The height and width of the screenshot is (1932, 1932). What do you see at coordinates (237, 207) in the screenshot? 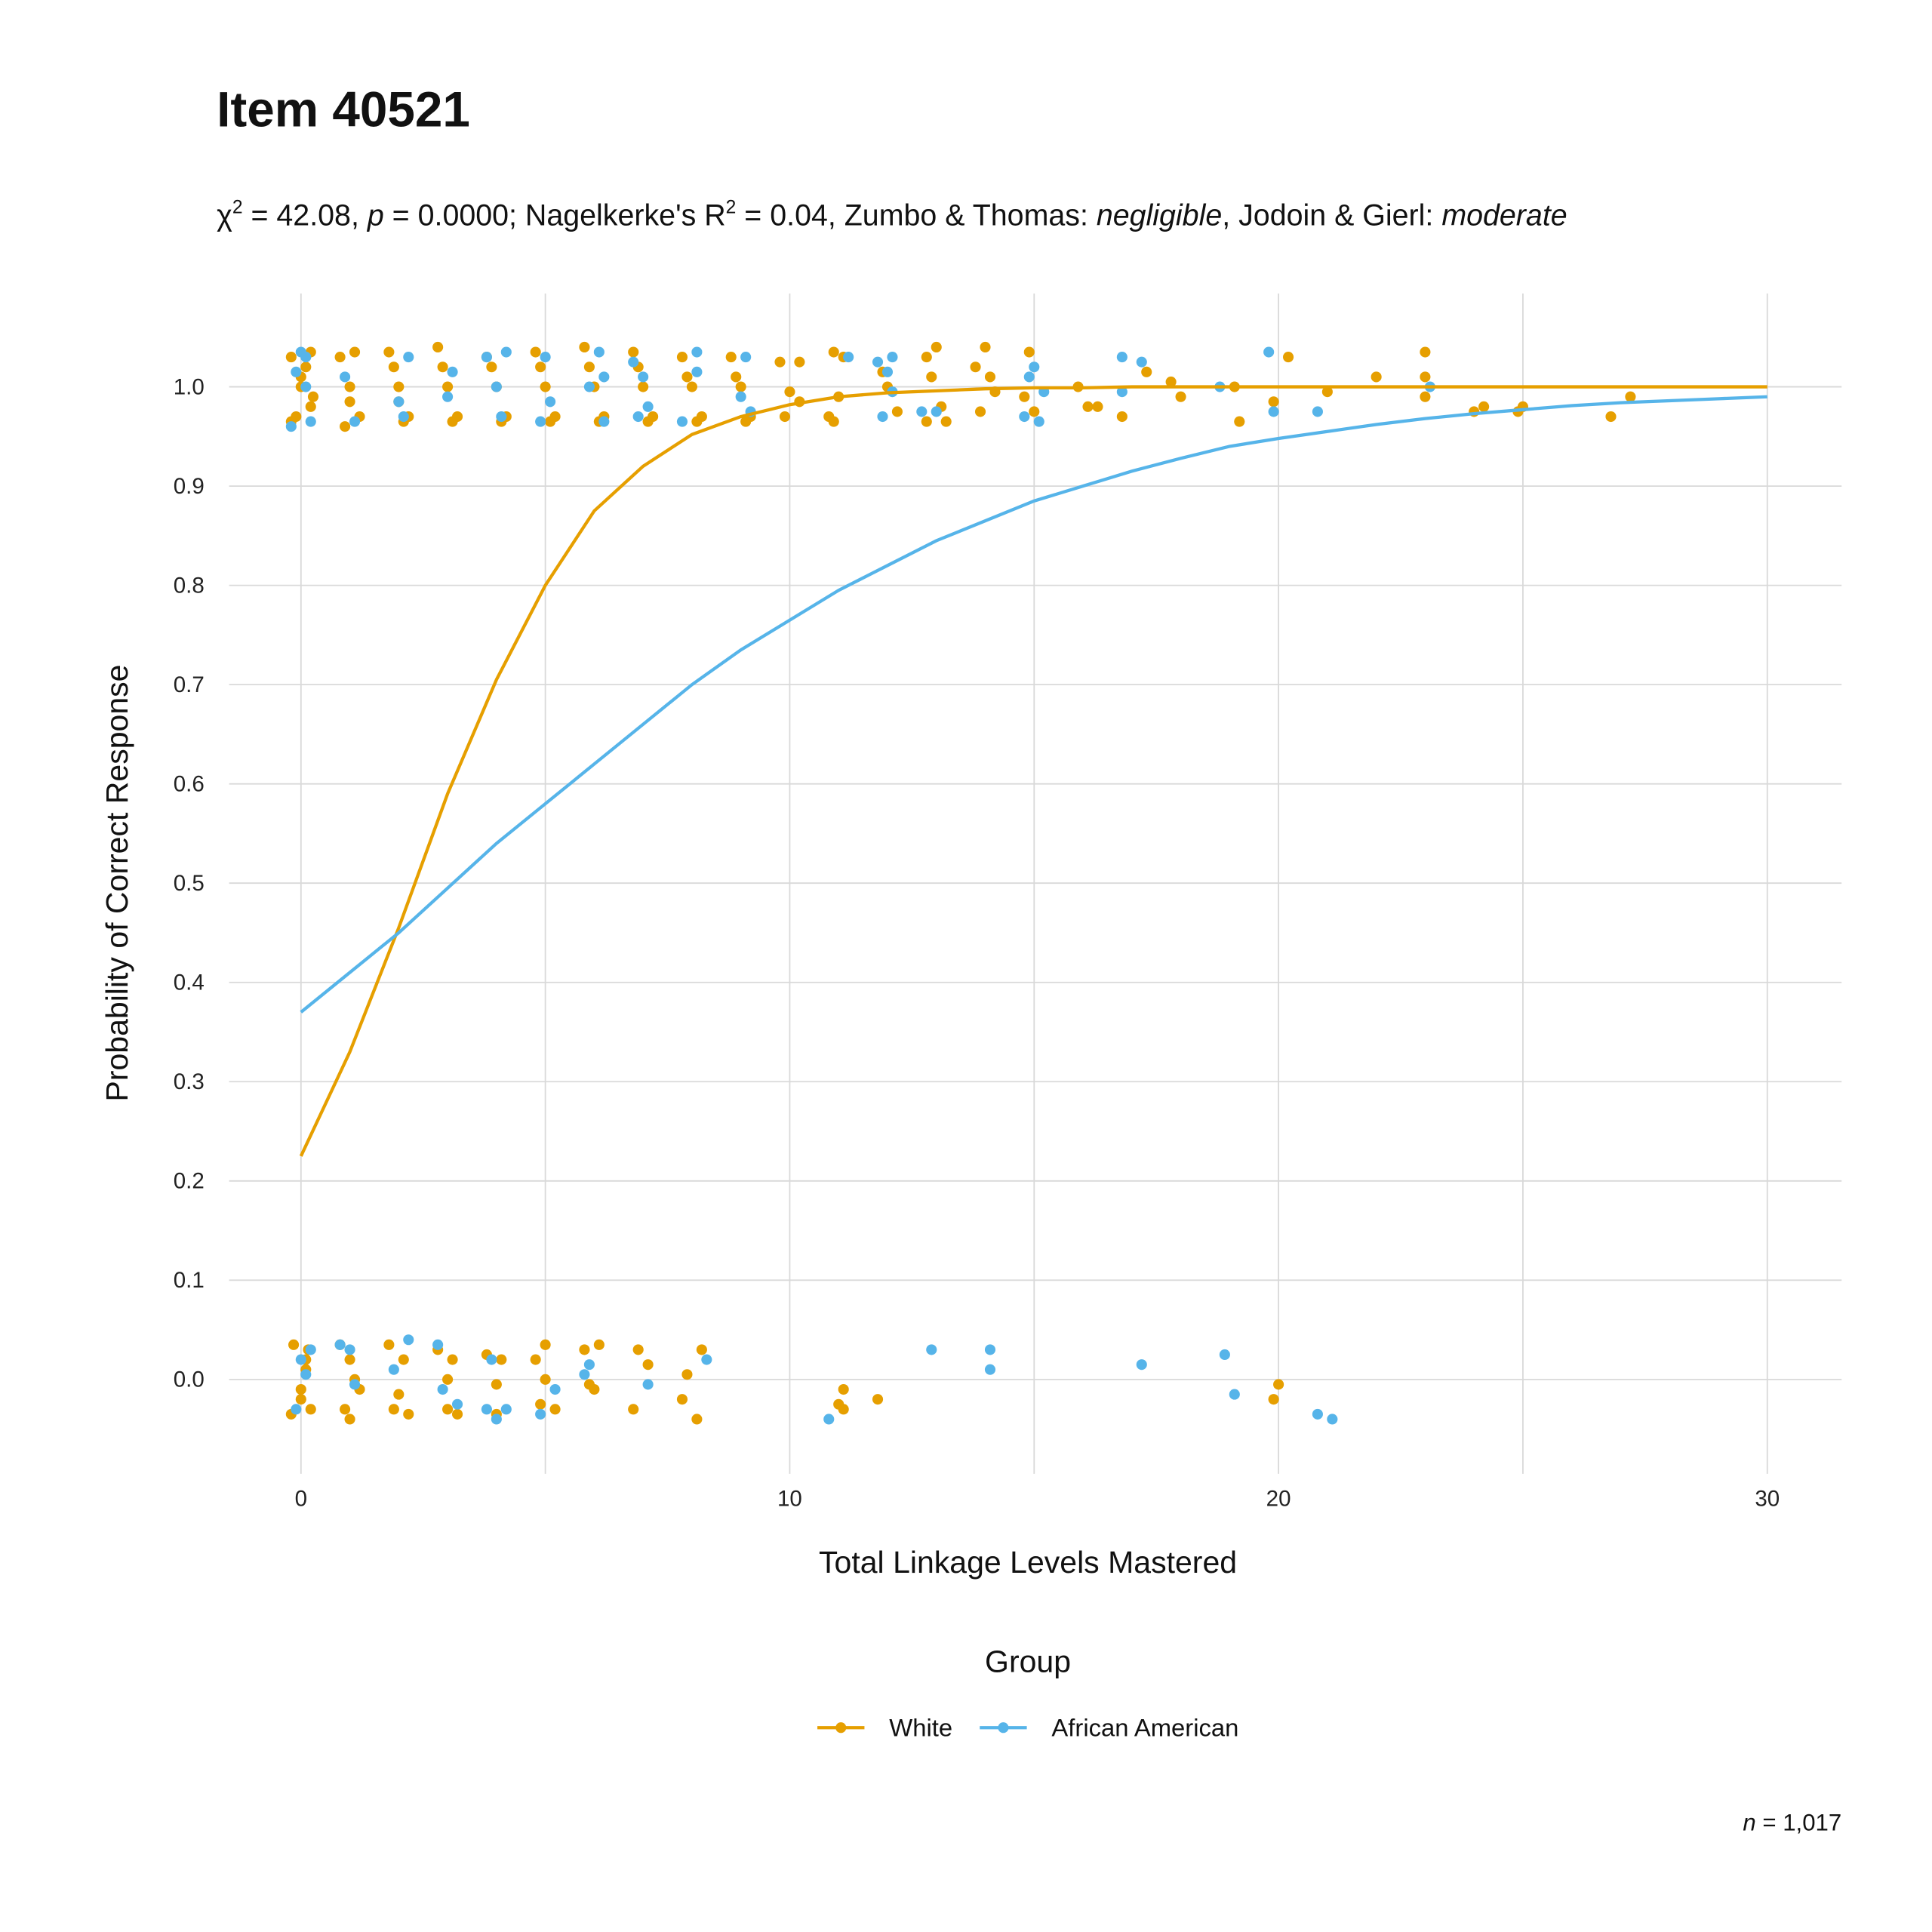
I see `subtitle-part: 2` at bounding box center [237, 207].